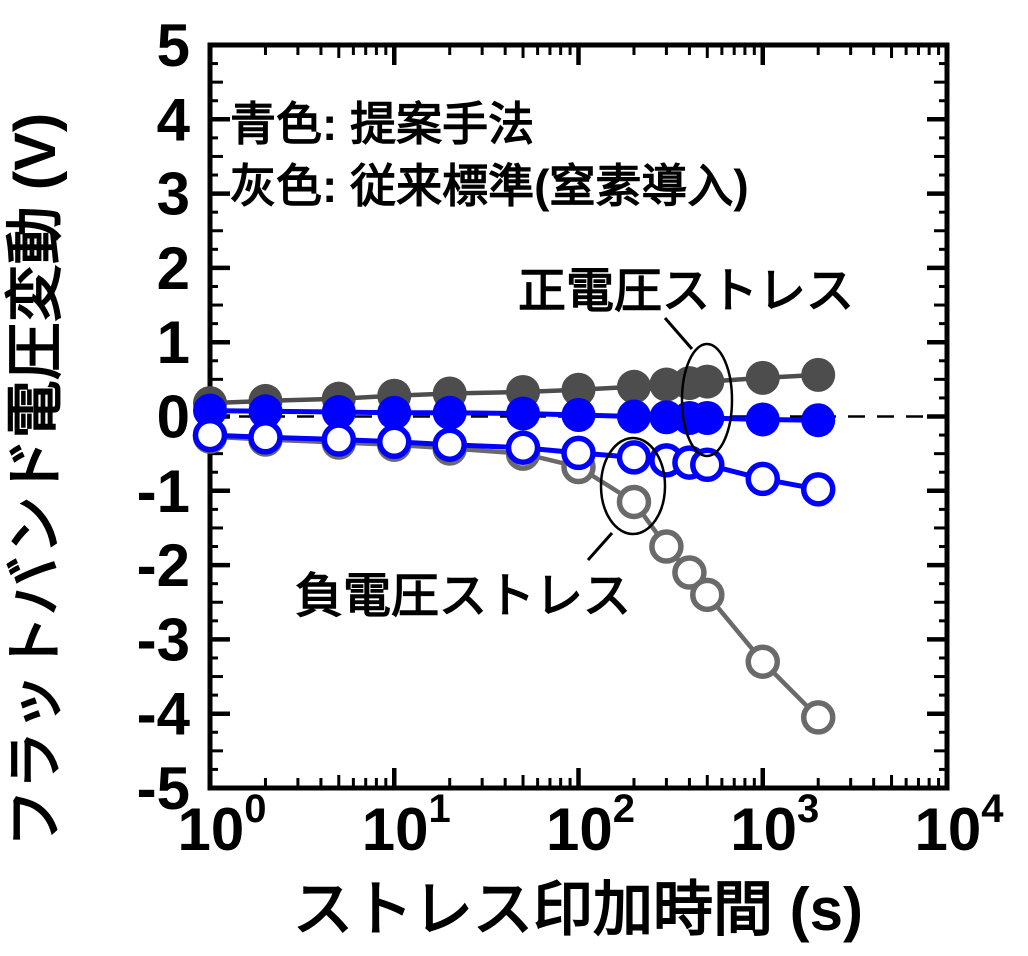 The image size is (1028, 956). Describe the element at coordinates (382, 124) in the screenshot. I see `legend-item-0: 青色: 提案手法` at that location.